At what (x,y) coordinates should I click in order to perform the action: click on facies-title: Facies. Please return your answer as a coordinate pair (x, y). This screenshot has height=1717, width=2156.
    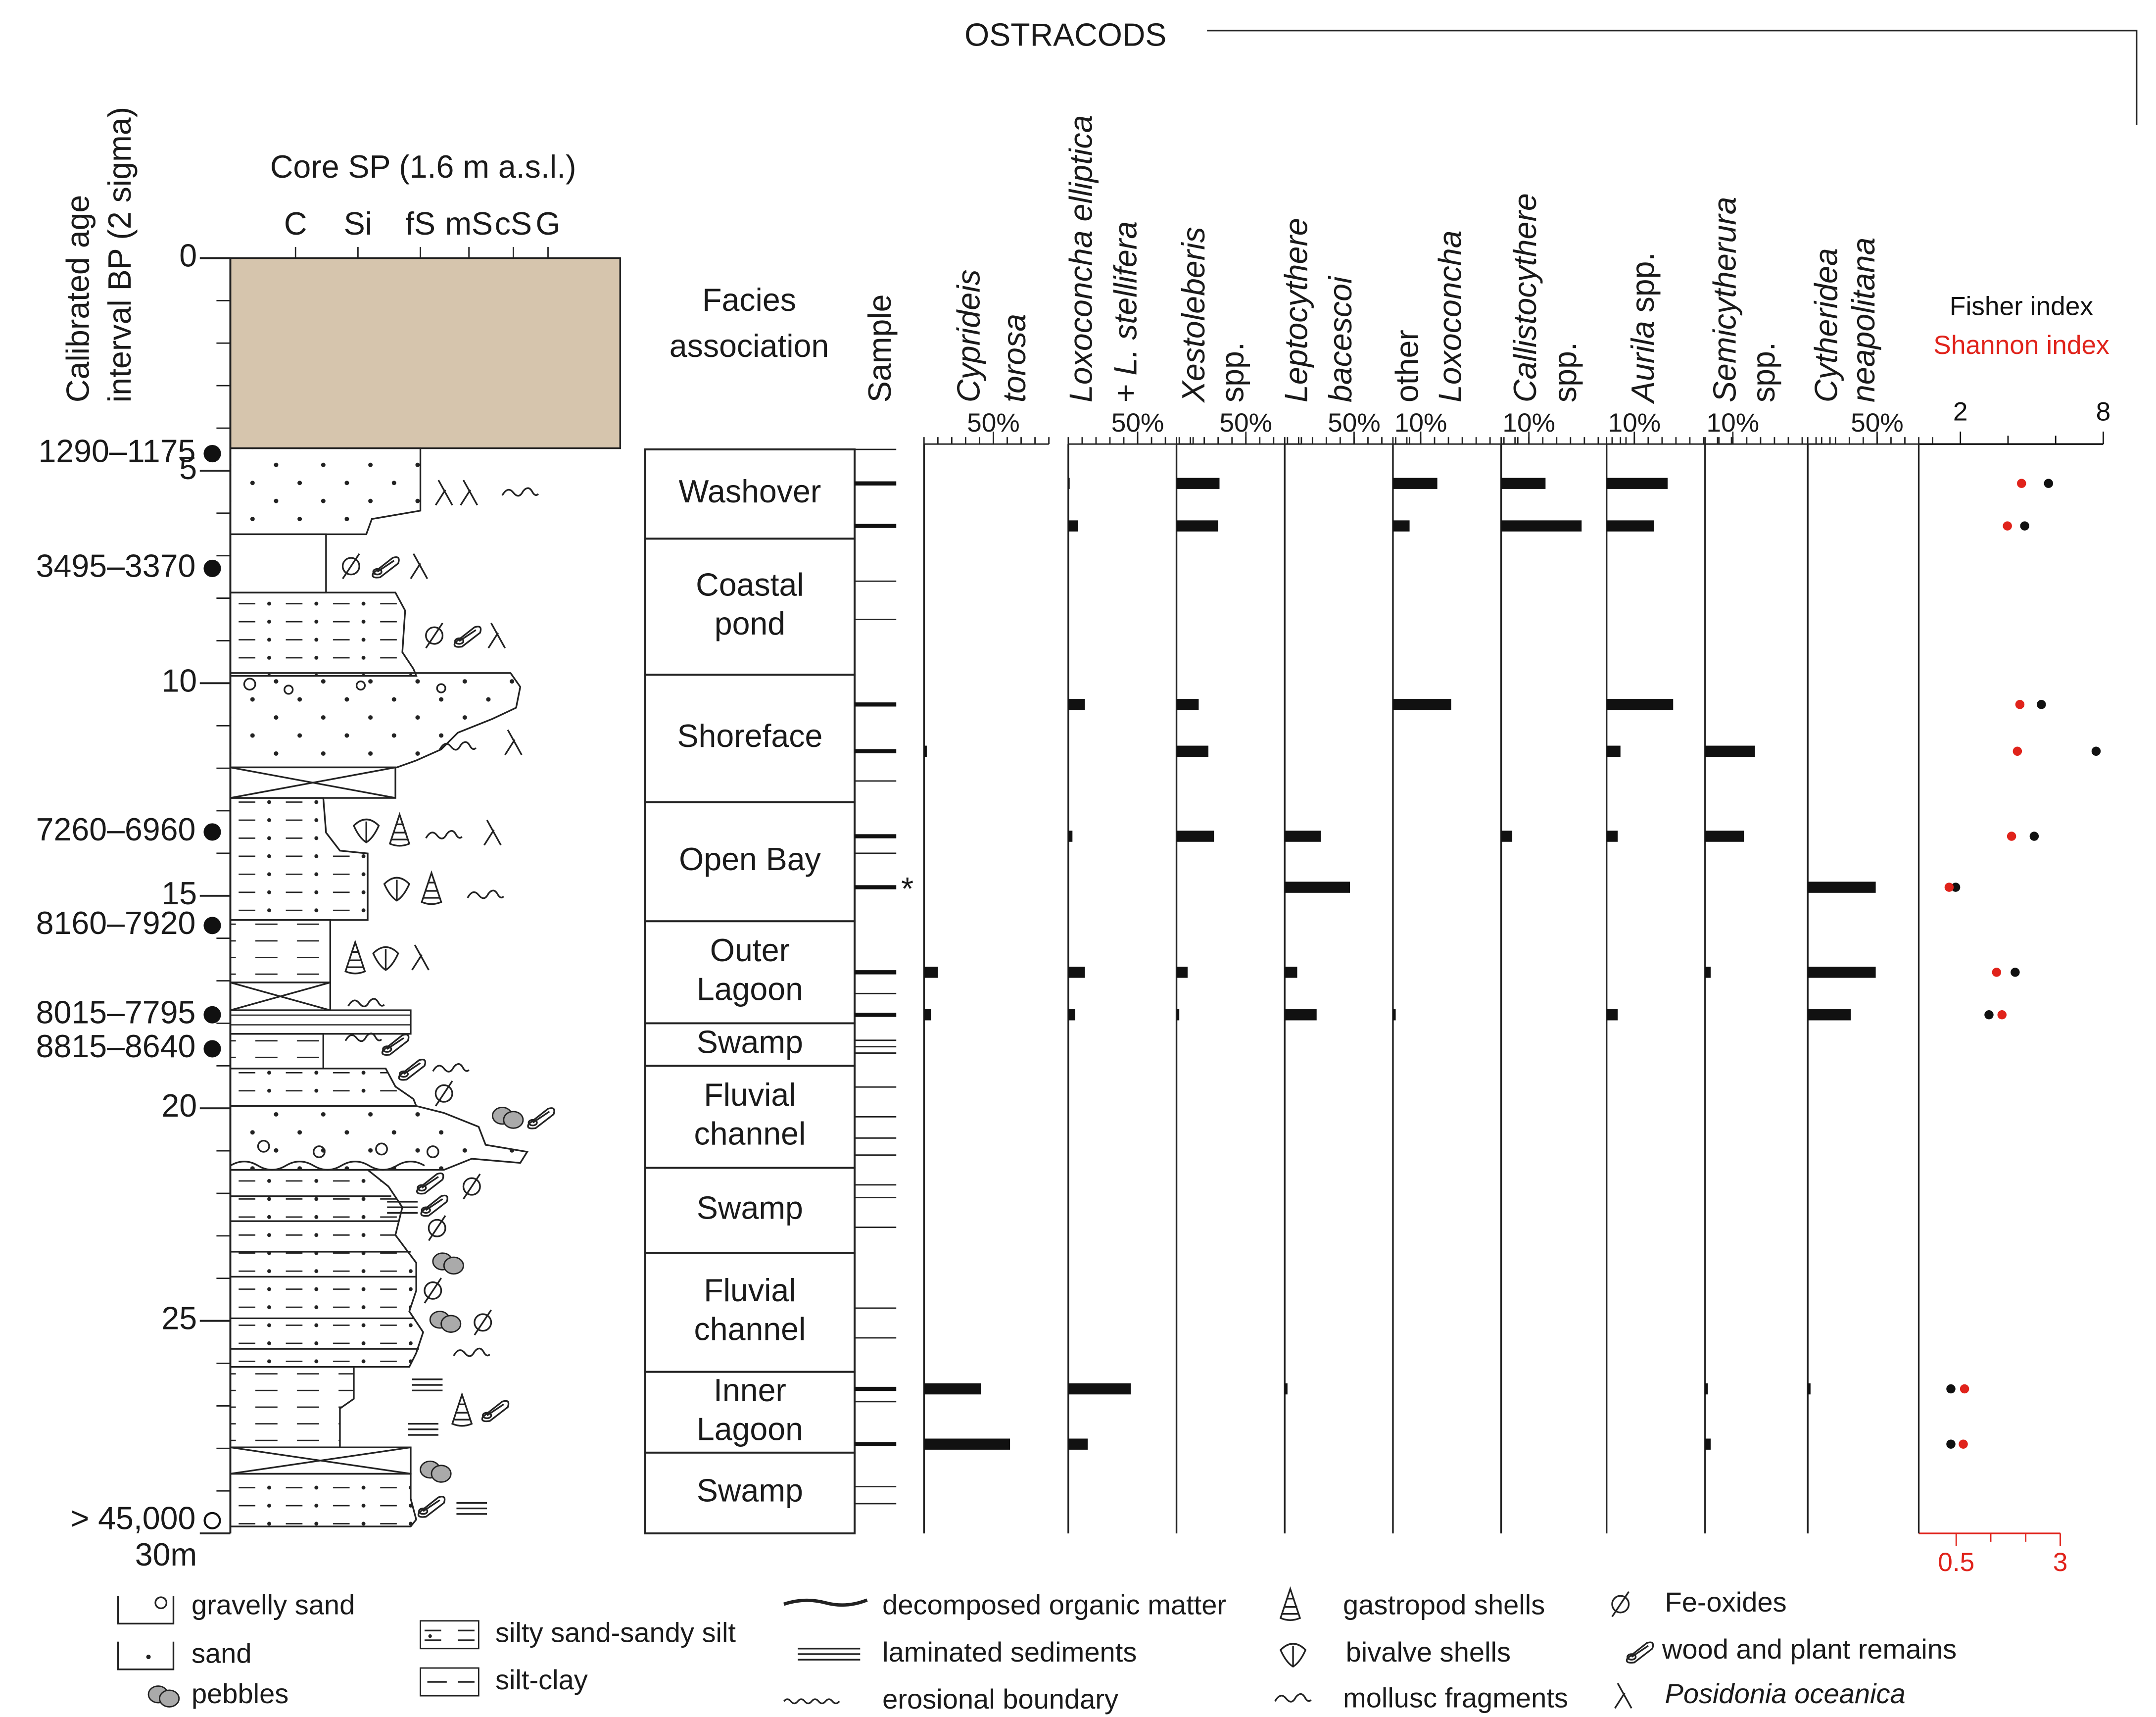
    Looking at the image, I should click on (749, 300).